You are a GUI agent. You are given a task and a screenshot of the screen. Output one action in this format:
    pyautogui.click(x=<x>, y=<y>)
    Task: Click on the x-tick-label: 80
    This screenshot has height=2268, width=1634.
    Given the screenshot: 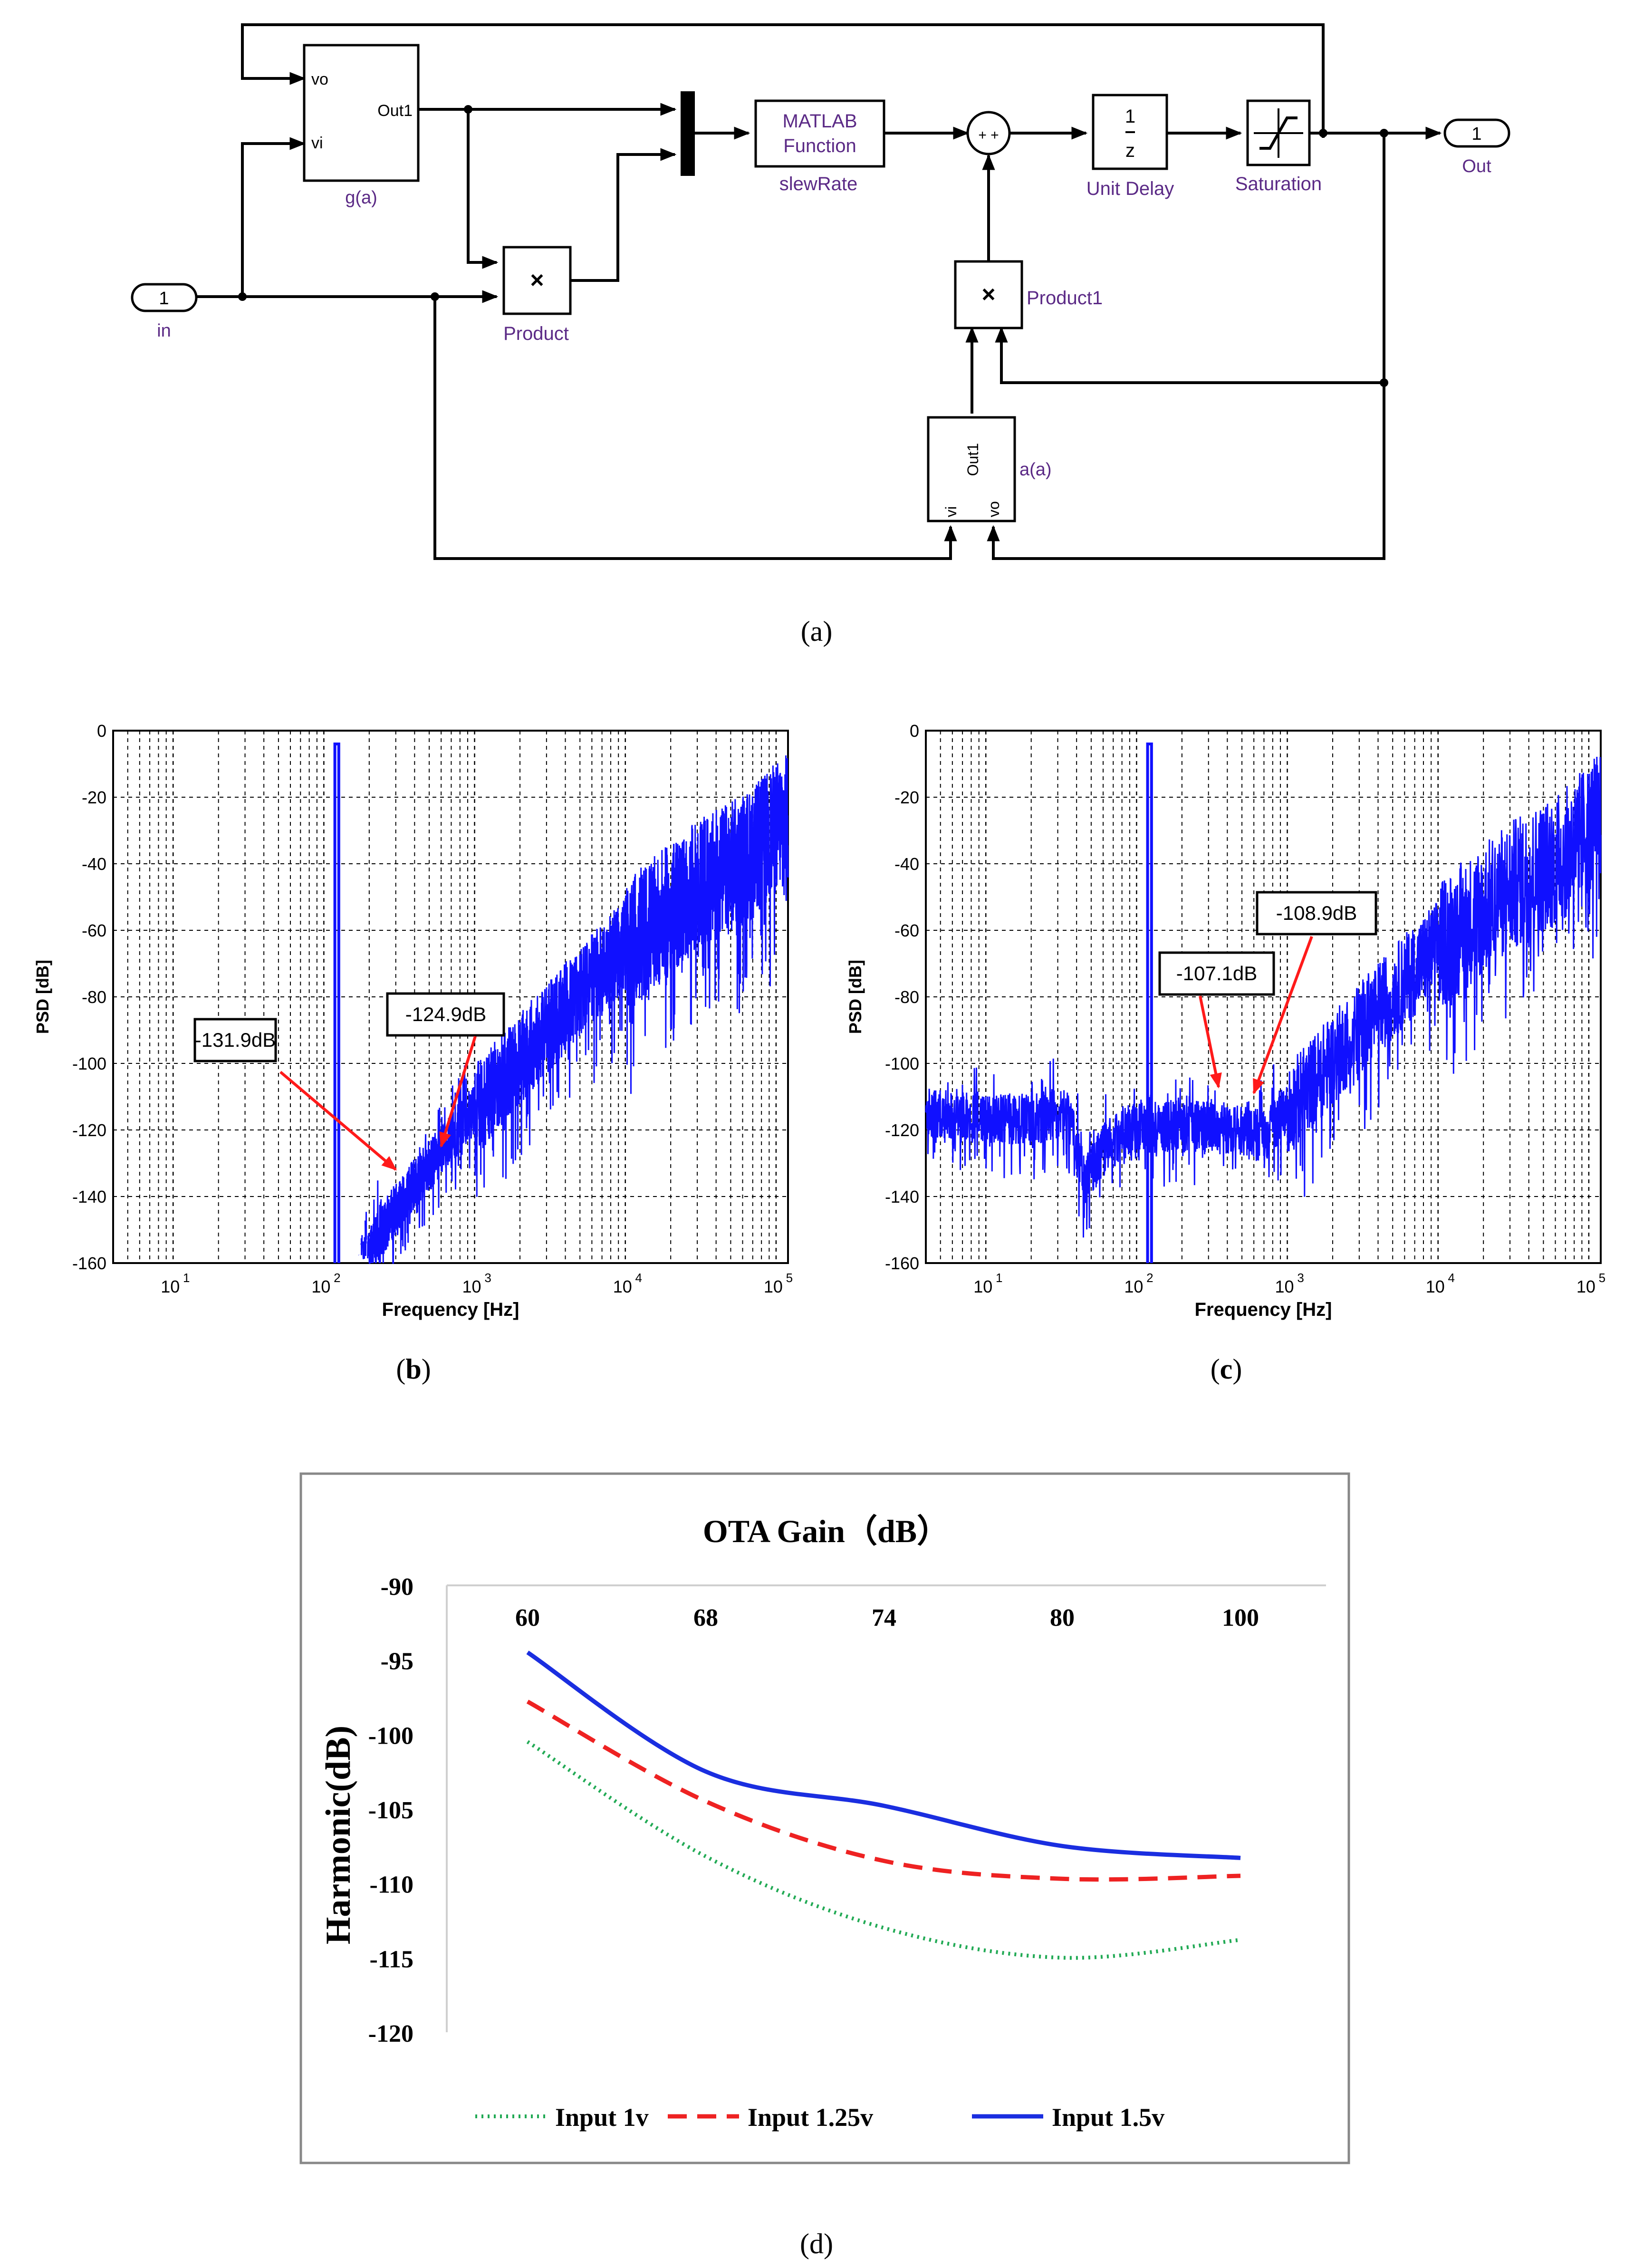 What is the action you would take?
    pyautogui.click(x=1063, y=1617)
    